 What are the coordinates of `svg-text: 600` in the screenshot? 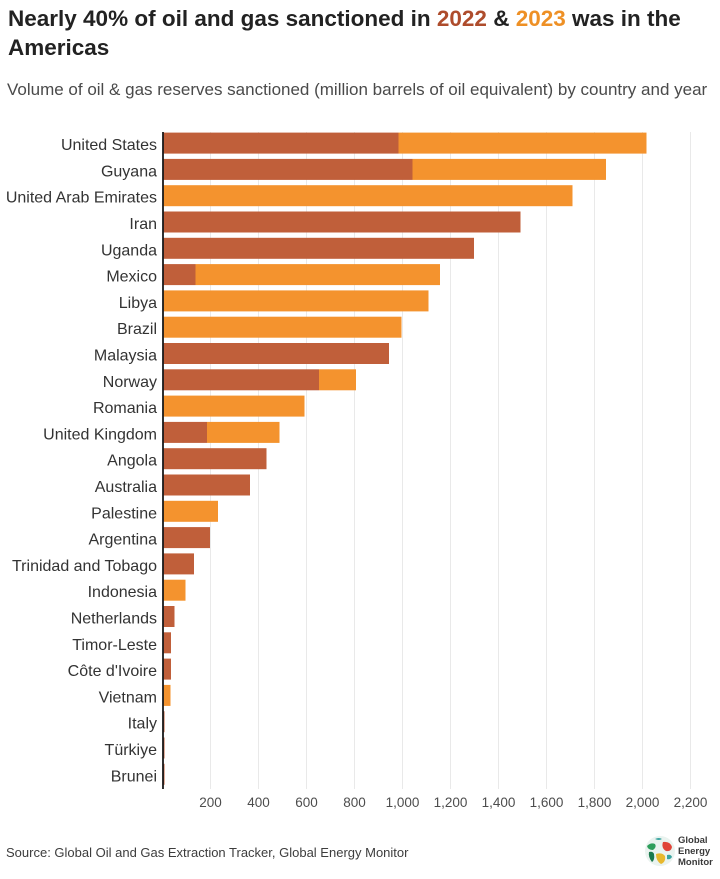 It's located at (306, 802).